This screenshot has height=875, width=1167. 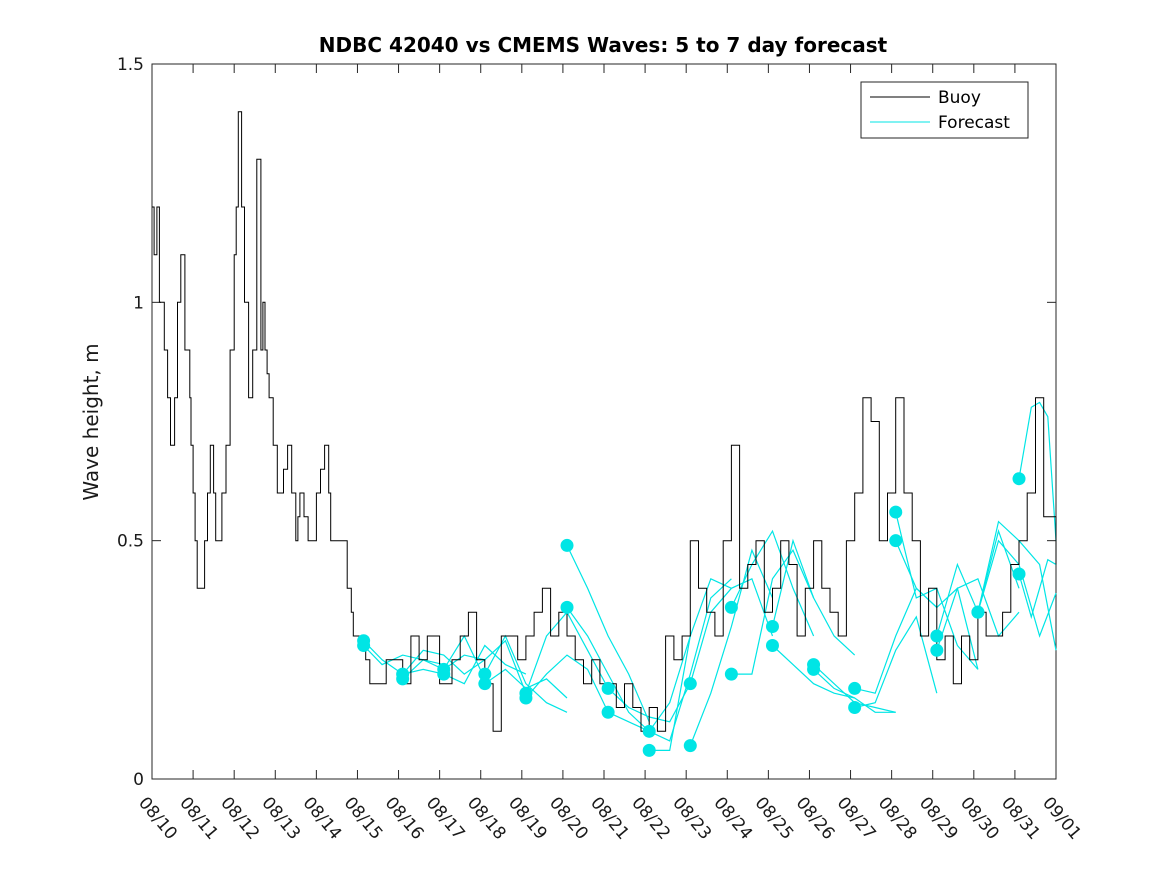 I want to click on x-tick-label: 08/31, so click(x=1020, y=818).